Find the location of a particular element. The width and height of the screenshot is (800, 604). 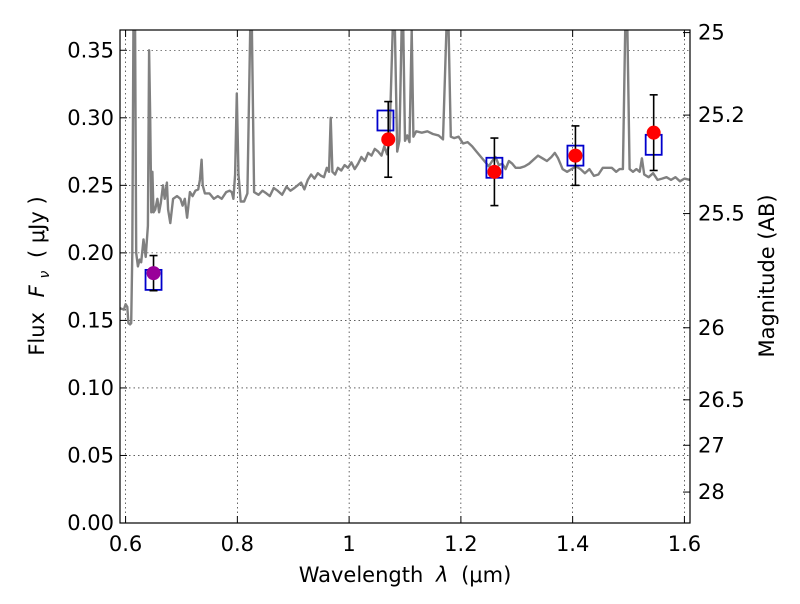

y-tick-label: 0.35 is located at coordinates (90, 50).